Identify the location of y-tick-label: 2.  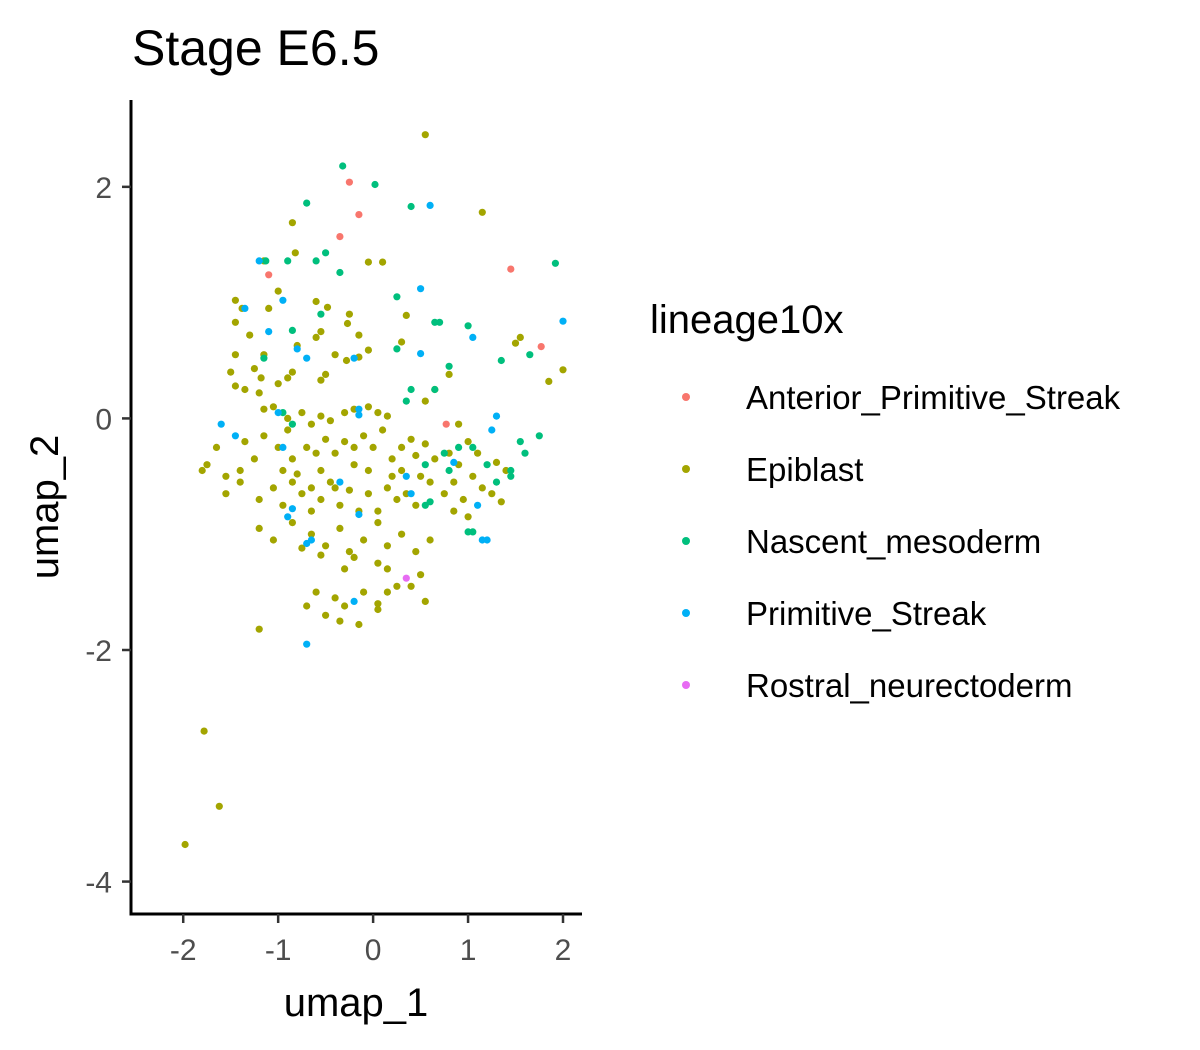
(103, 188).